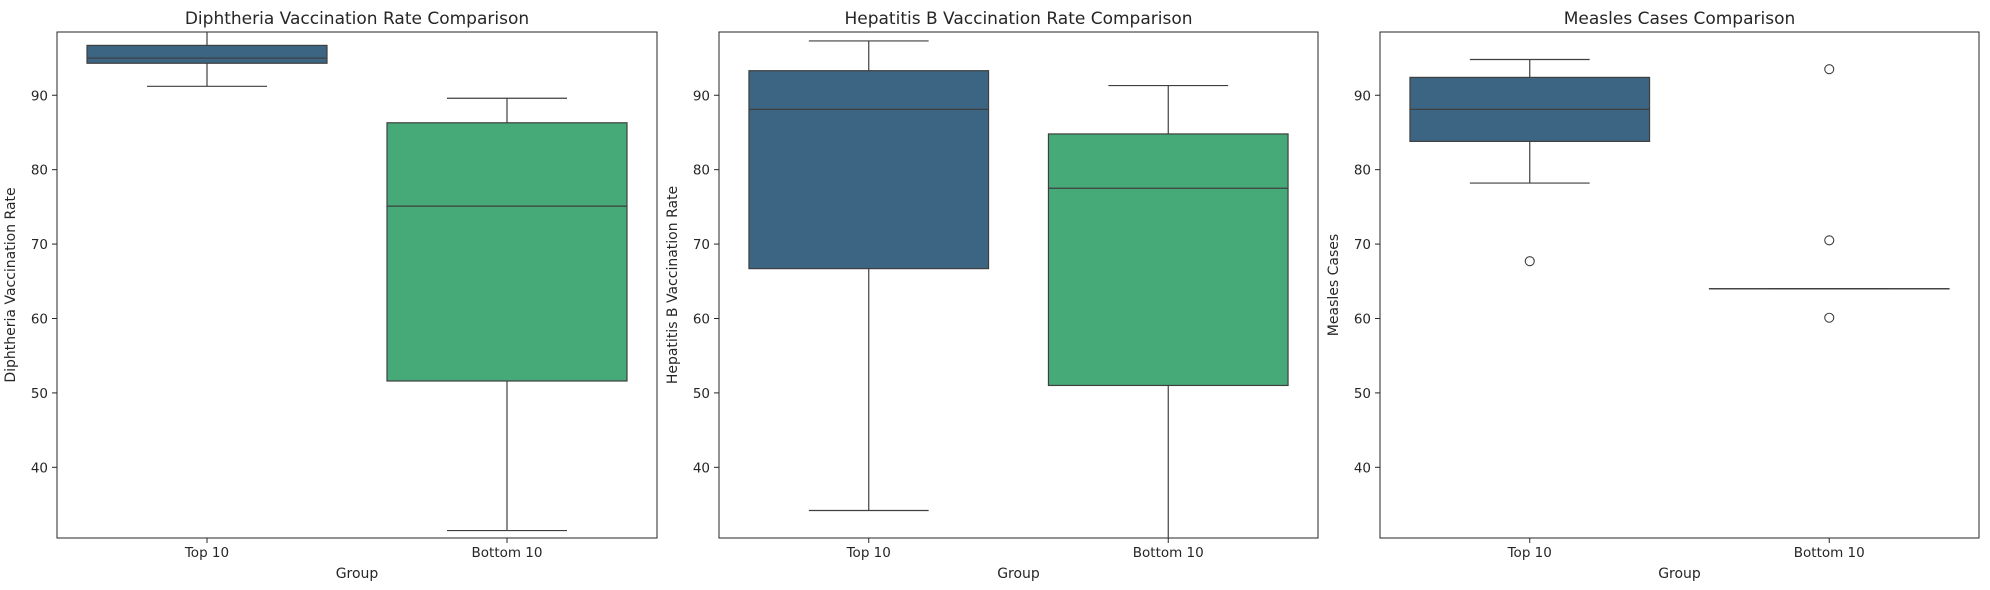  What do you see at coordinates (673, 285) in the screenshot?
I see `y-axis-label: Hepatitis B Vaccination Rate` at bounding box center [673, 285].